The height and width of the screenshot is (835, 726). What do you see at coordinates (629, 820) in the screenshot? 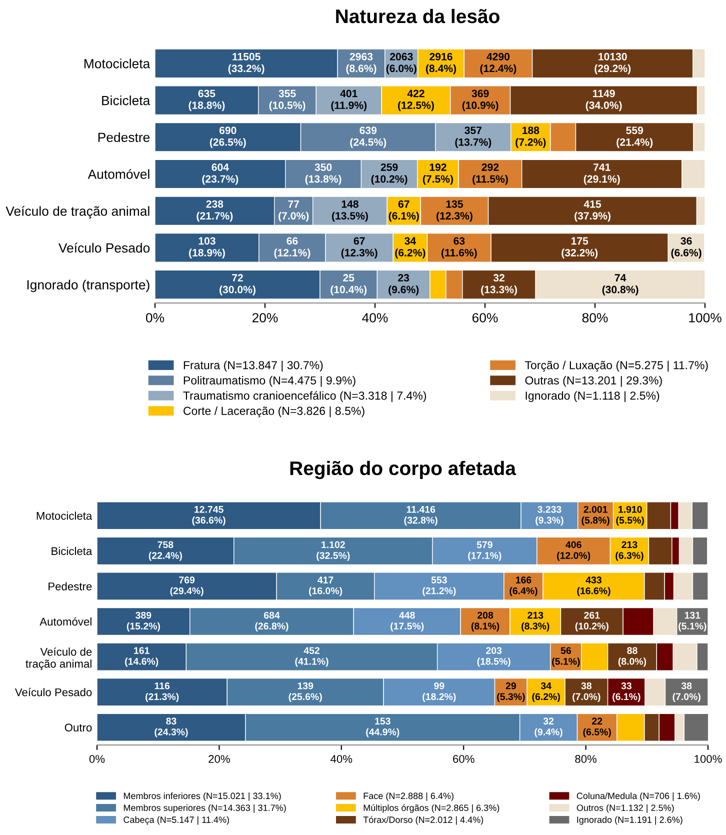
I see `legend-label: Ignorado (N=1.191 | 2.6%)` at bounding box center [629, 820].